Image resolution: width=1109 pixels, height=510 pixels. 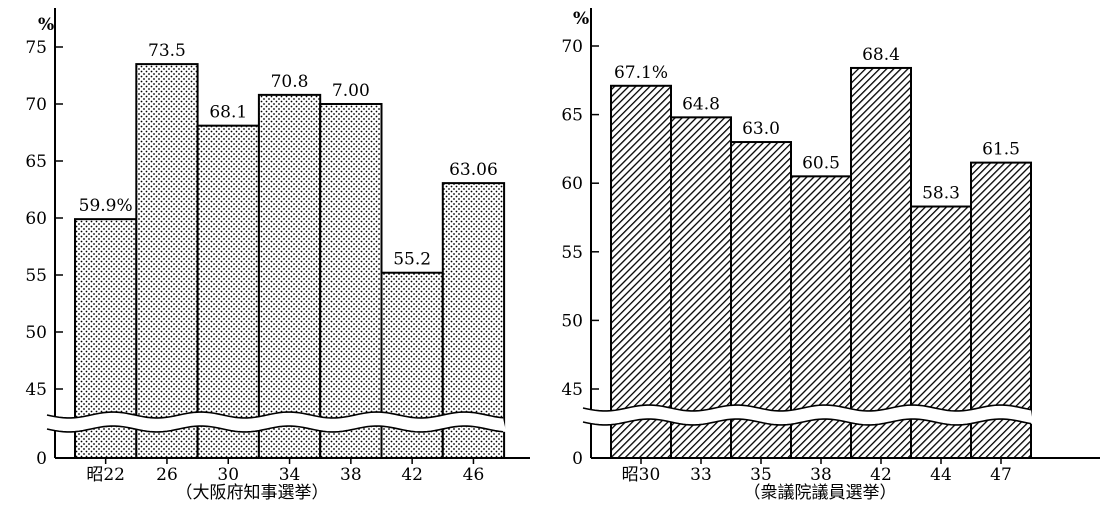 I want to click on data-label: 59.9%, so click(x=106, y=206).